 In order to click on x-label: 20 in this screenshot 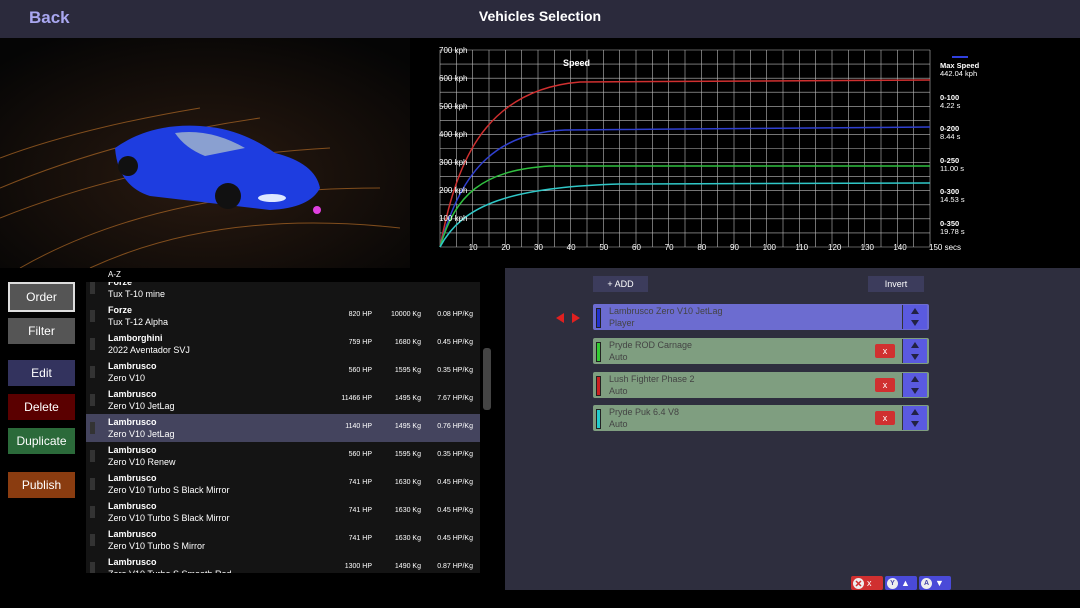, I will do `click(505, 247)`.